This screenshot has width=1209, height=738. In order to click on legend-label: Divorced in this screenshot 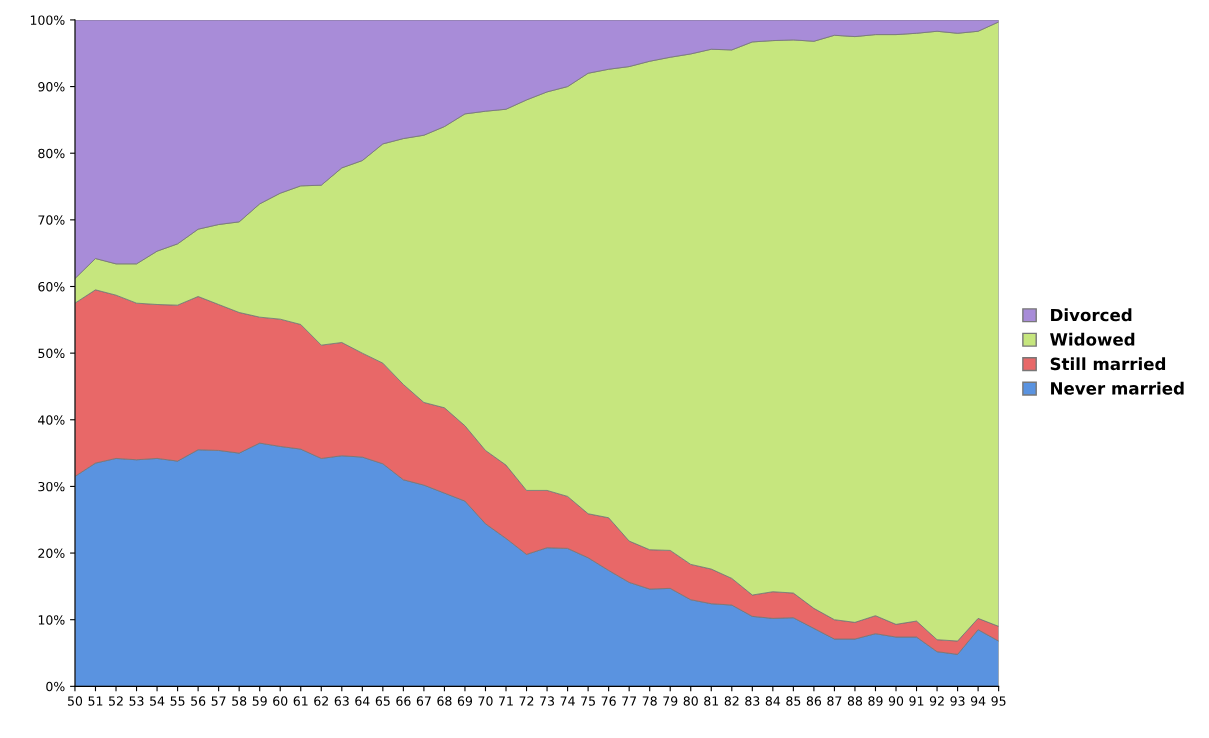, I will do `click(1091, 315)`.